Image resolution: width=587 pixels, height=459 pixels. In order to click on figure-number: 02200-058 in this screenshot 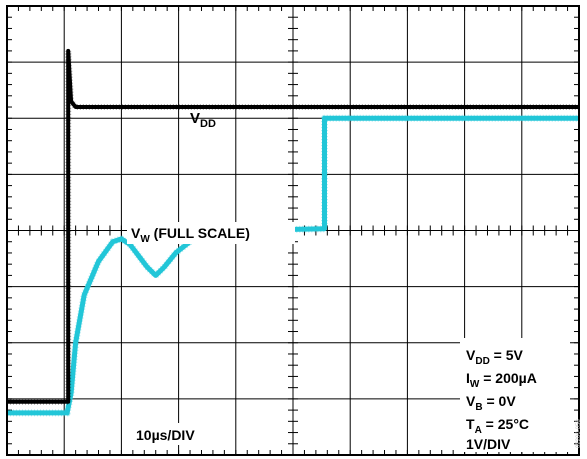, I will do `click(579, 433)`.